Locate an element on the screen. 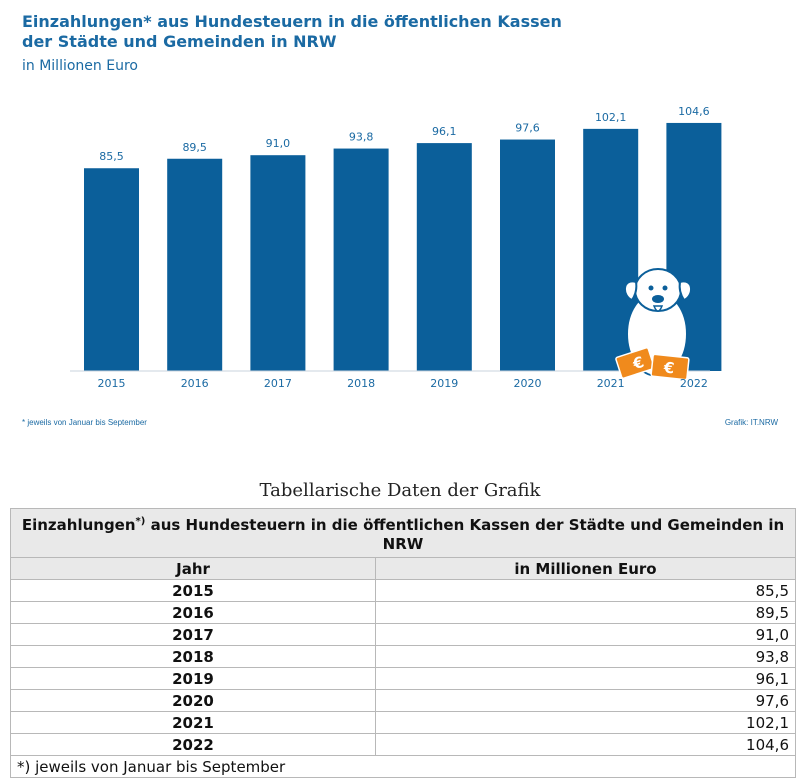  table-cell-year: 2016 is located at coordinates (193, 612).